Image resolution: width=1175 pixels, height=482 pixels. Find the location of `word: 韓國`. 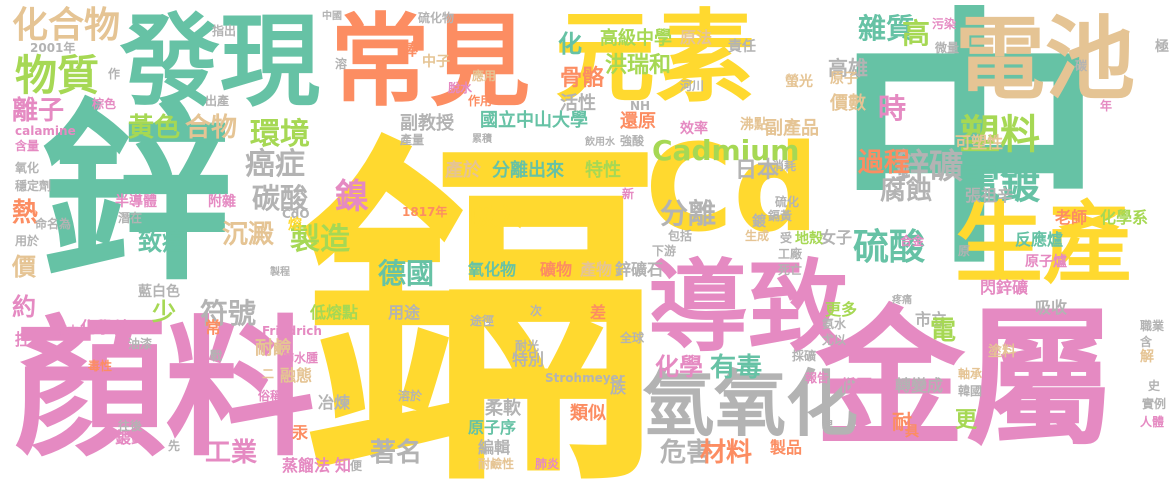

word: 韓國 is located at coordinates (970, 391).